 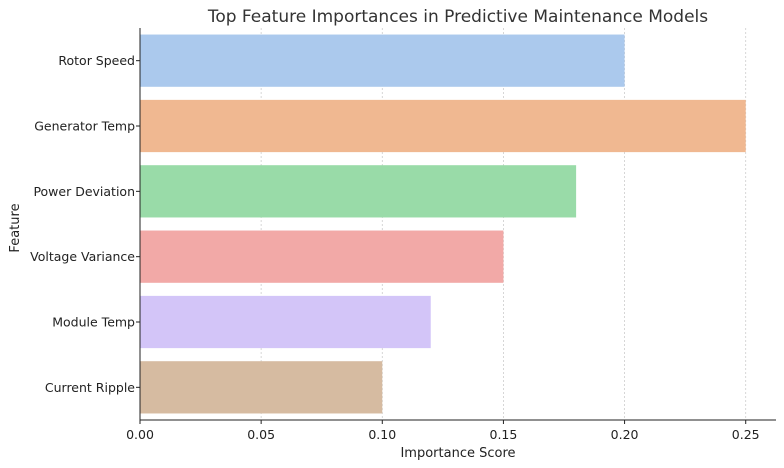 I want to click on y-tick-label: Power Deviation, so click(x=84, y=191).